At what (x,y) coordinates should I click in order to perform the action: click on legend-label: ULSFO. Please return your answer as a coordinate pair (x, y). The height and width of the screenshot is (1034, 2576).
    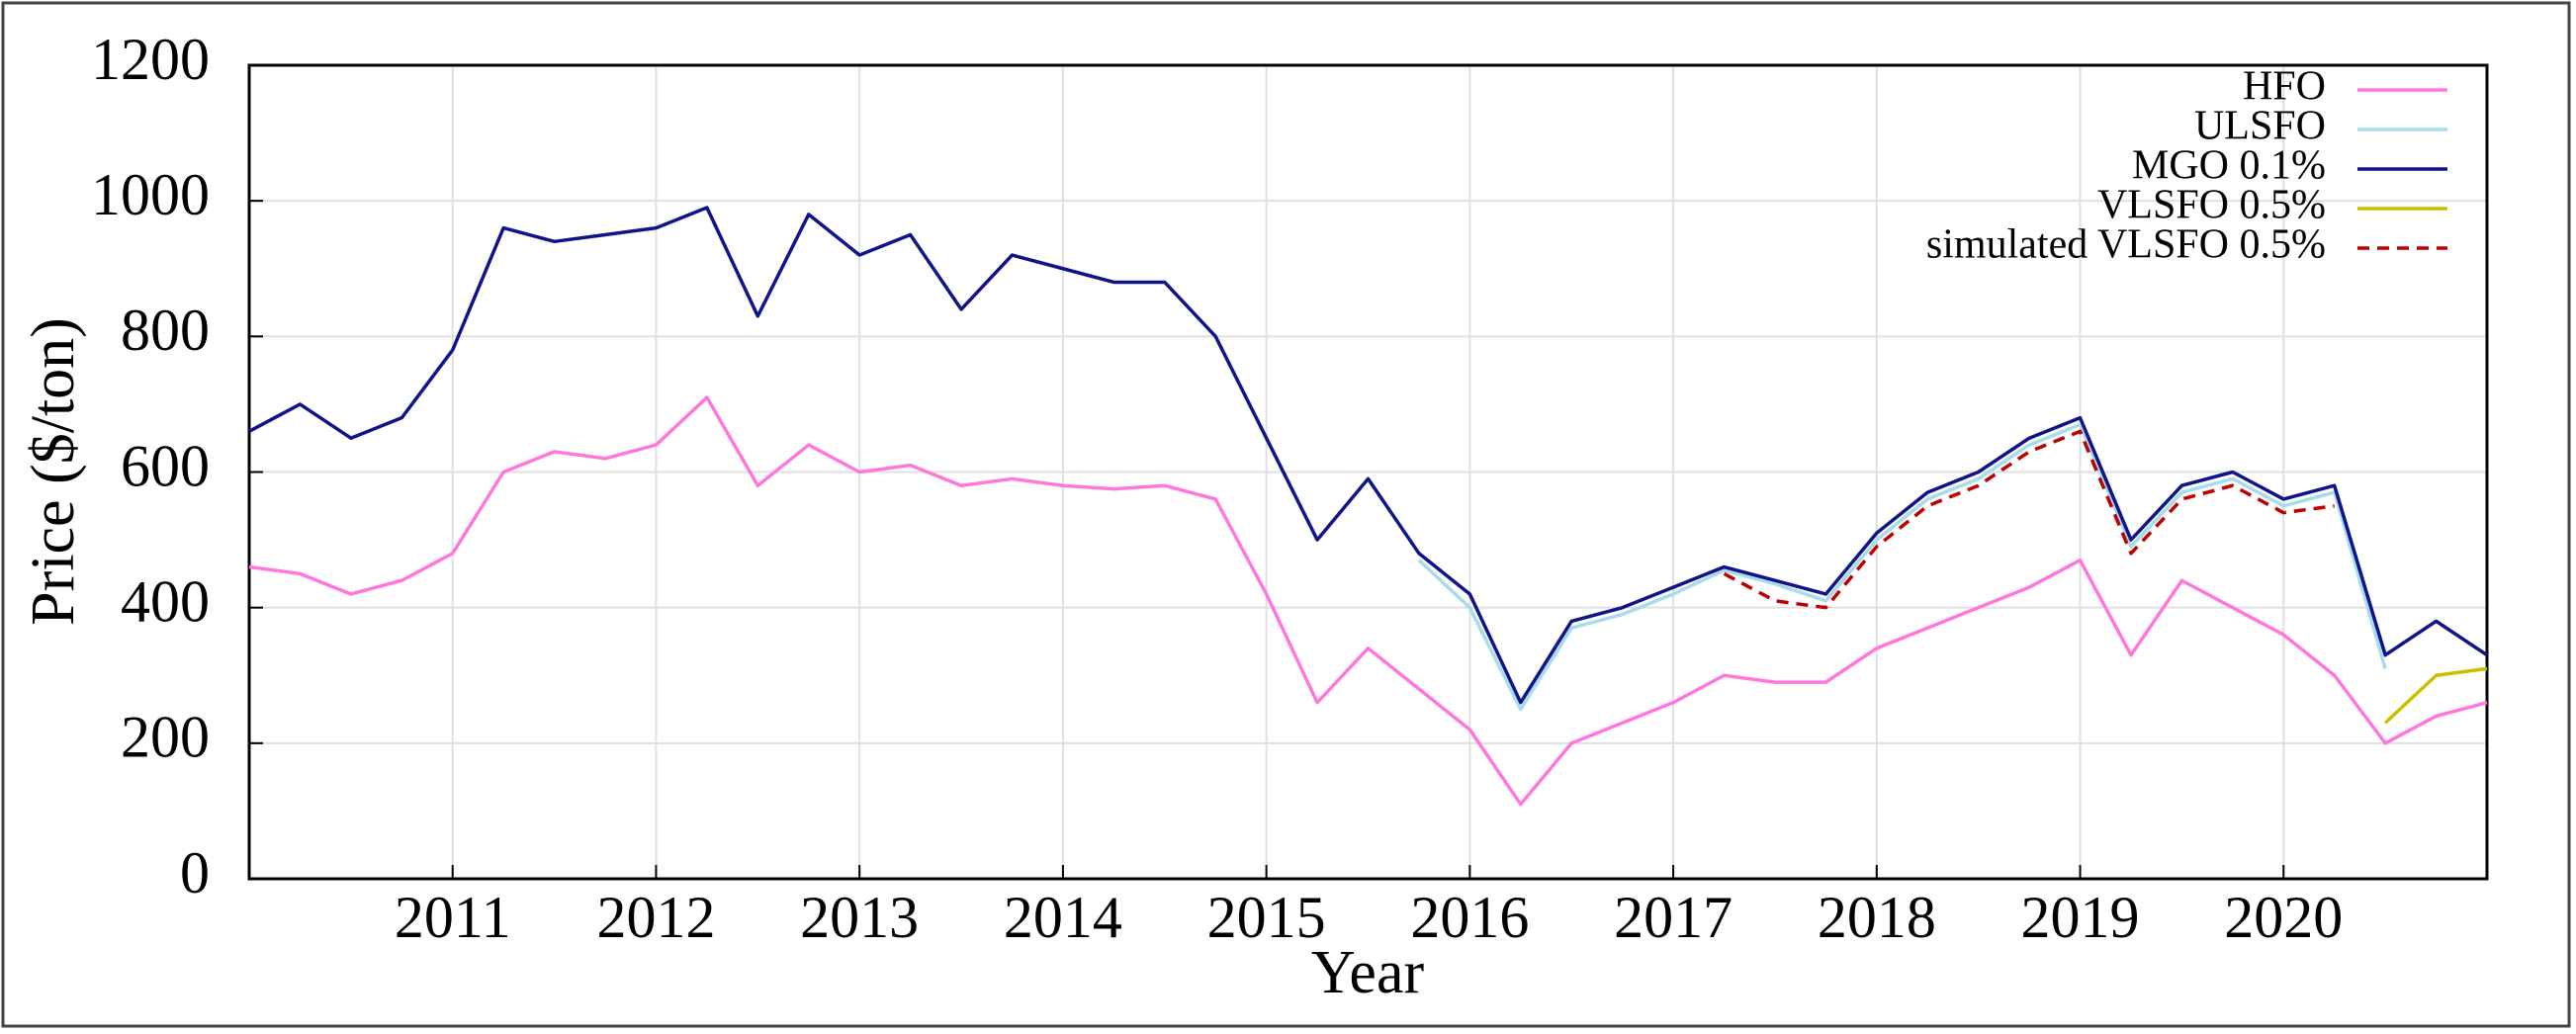
    Looking at the image, I should click on (2260, 126).